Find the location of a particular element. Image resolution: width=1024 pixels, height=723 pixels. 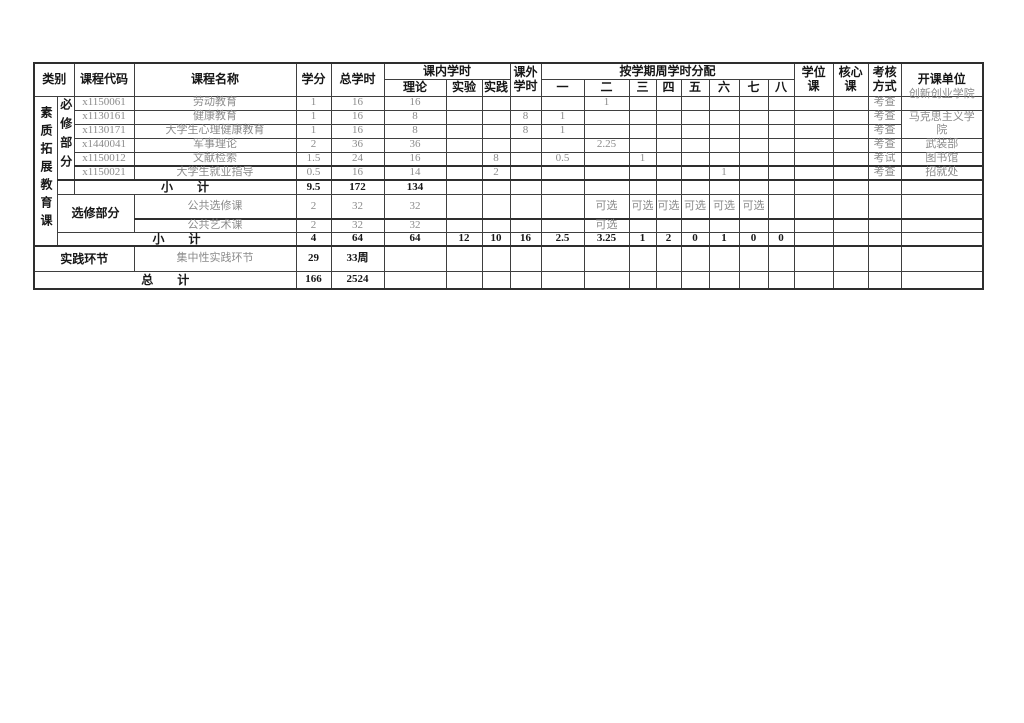

header-degree-course-text: 学位课 is located at coordinates (813, 78).